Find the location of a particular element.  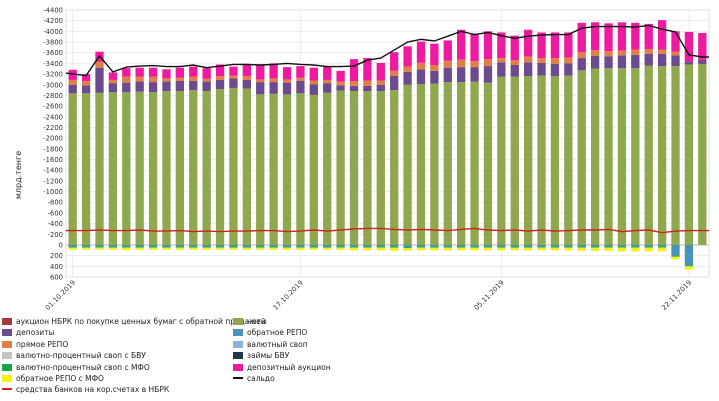

y-tick-label: -2000 is located at coordinates (53, 139).